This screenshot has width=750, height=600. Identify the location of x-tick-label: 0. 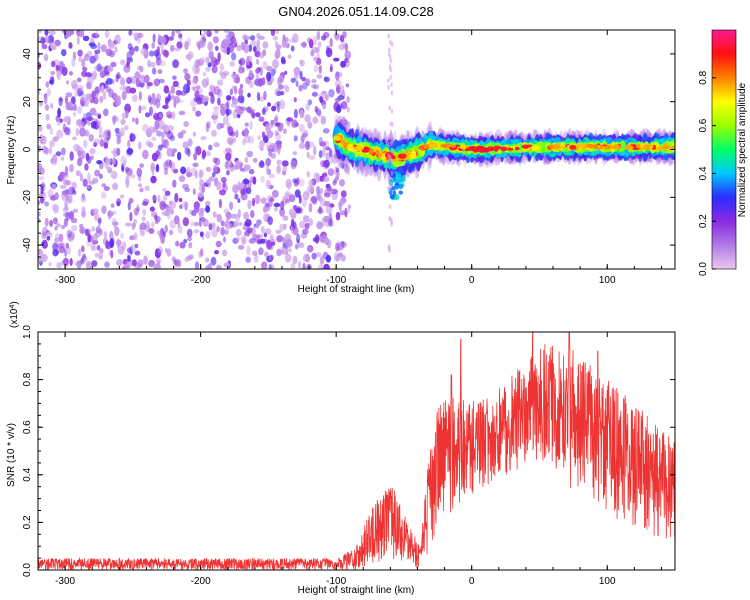
(472, 280).